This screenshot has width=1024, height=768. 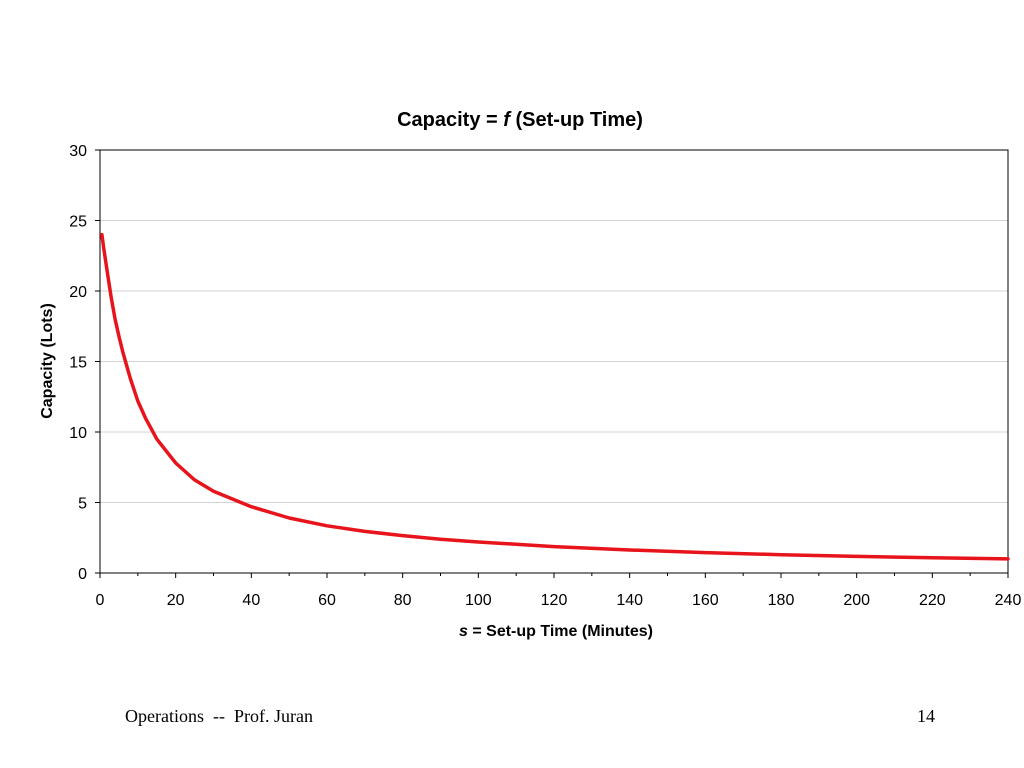 What do you see at coordinates (629, 600) in the screenshot?
I see `x-tick-label: 140` at bounding box center [629, 600].